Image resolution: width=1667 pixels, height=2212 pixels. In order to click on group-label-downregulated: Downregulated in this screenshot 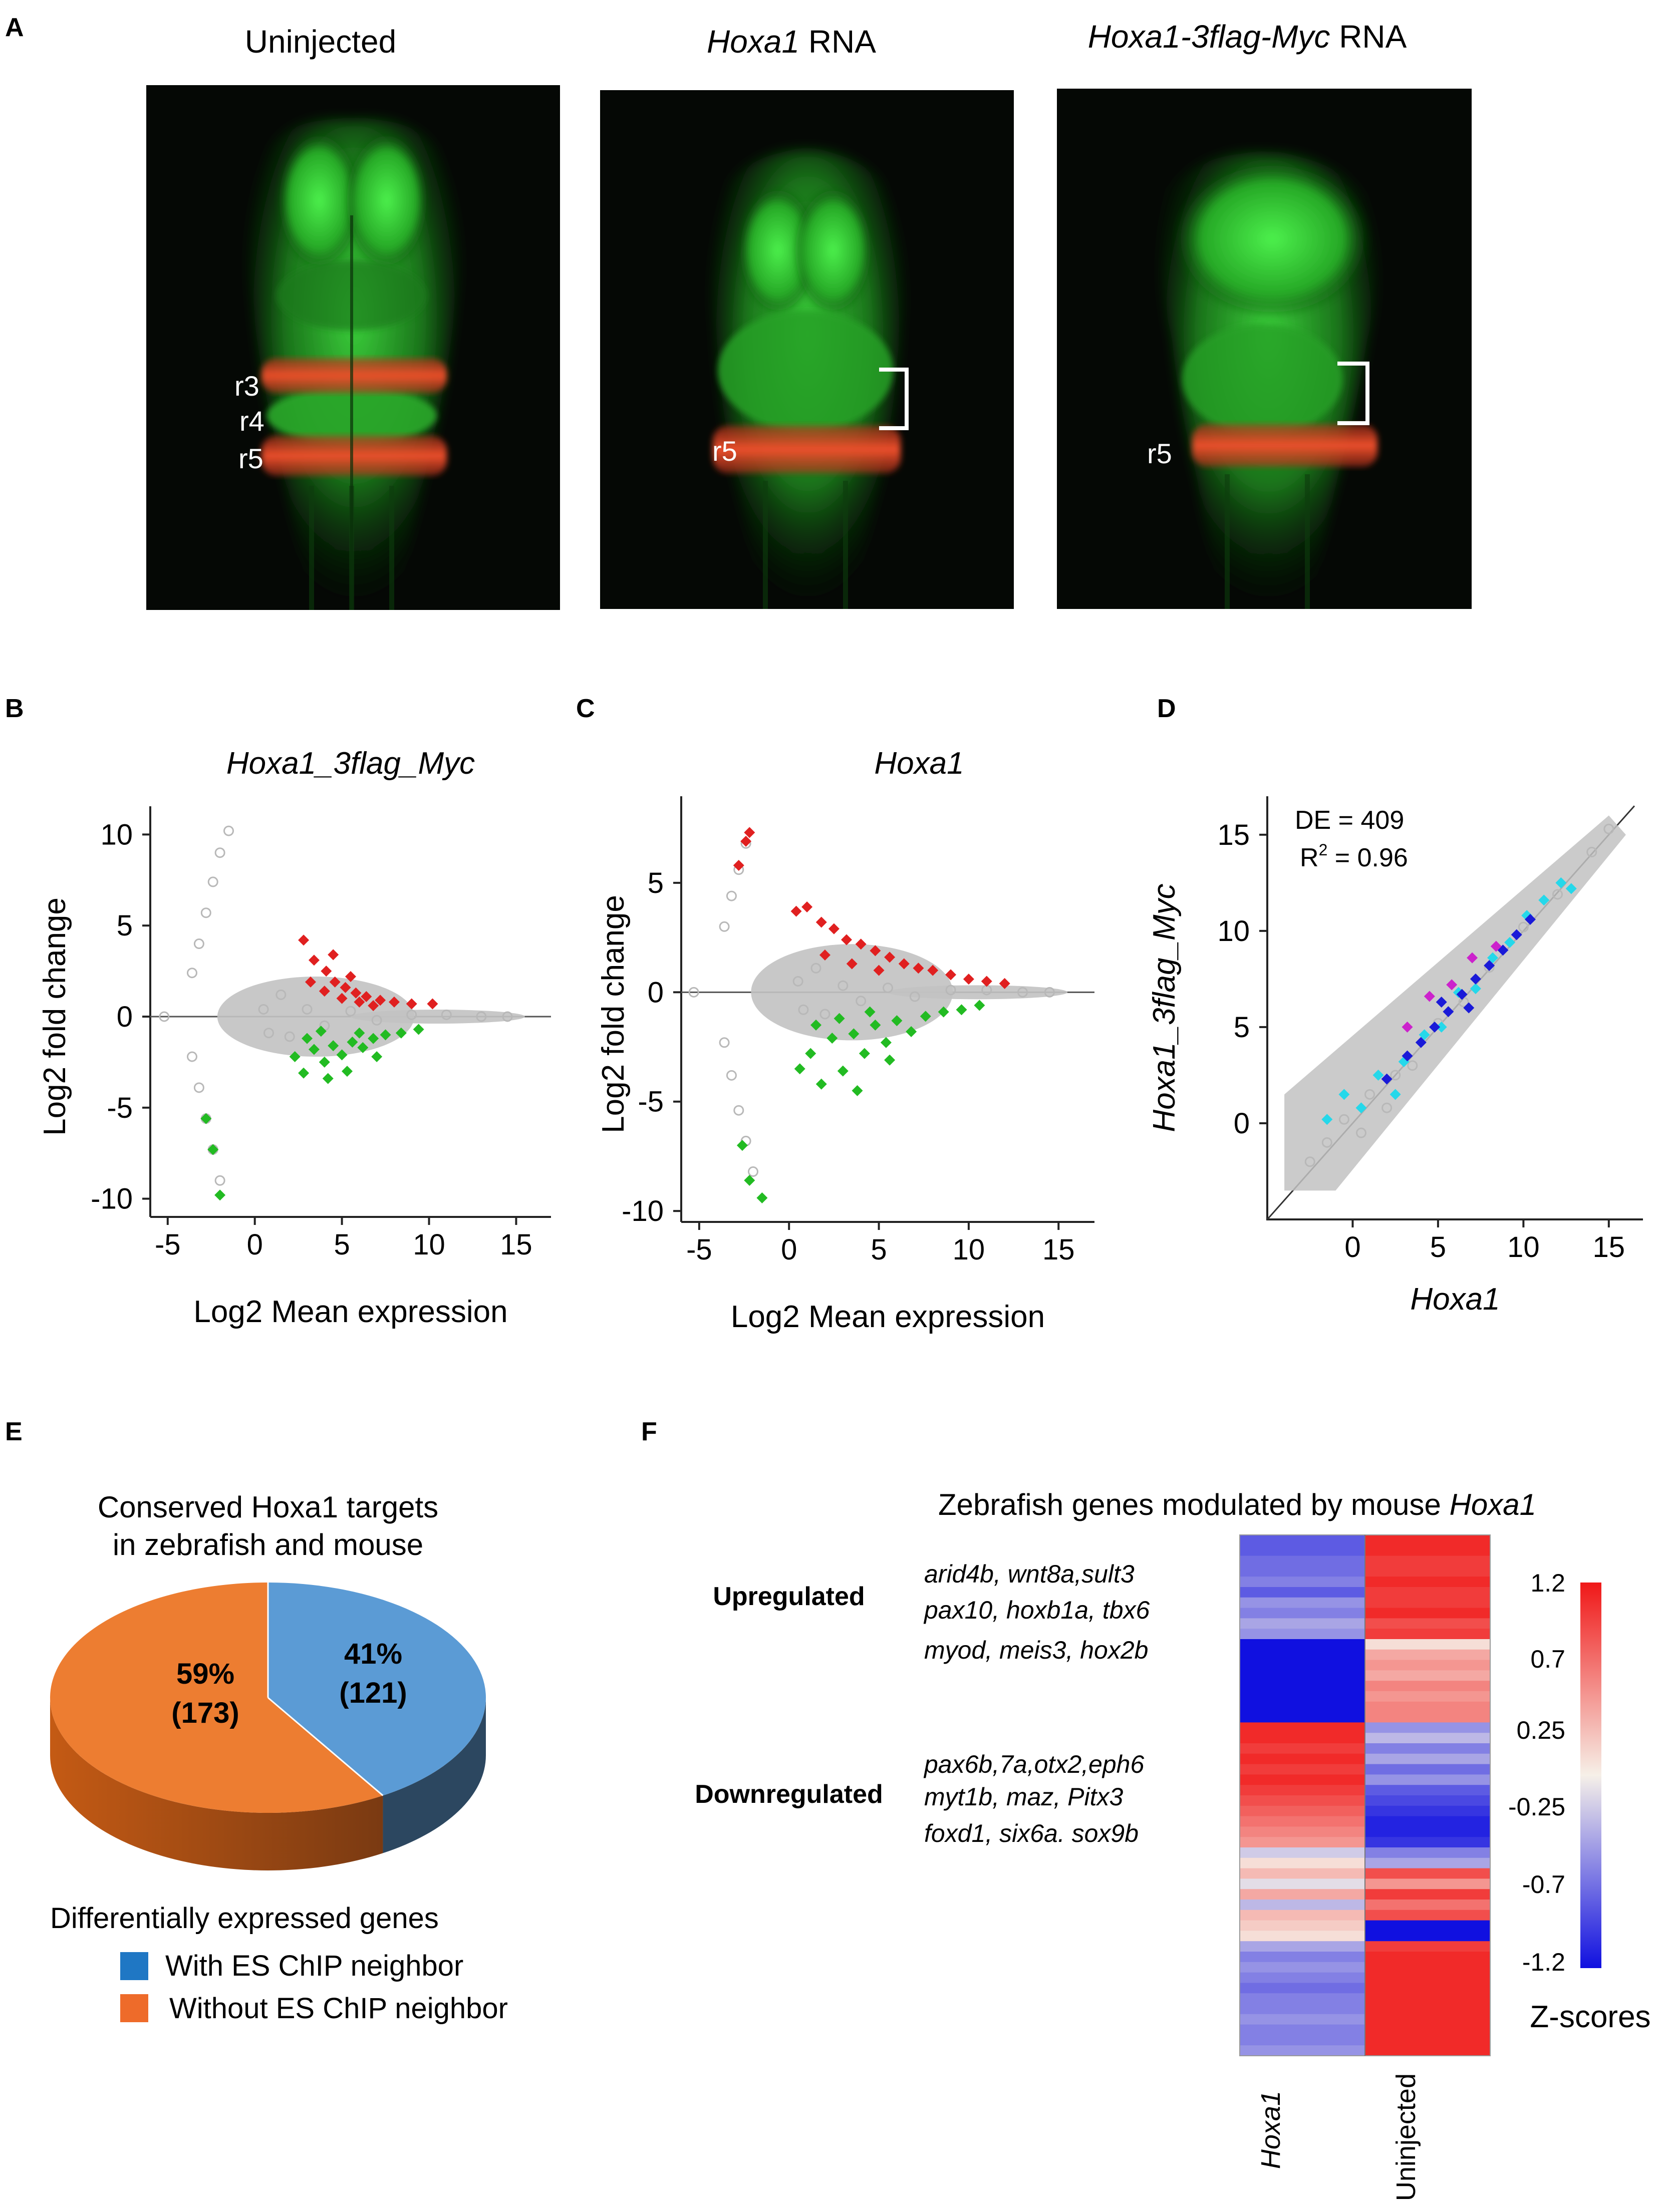, I will do `click(789, 1794)`.